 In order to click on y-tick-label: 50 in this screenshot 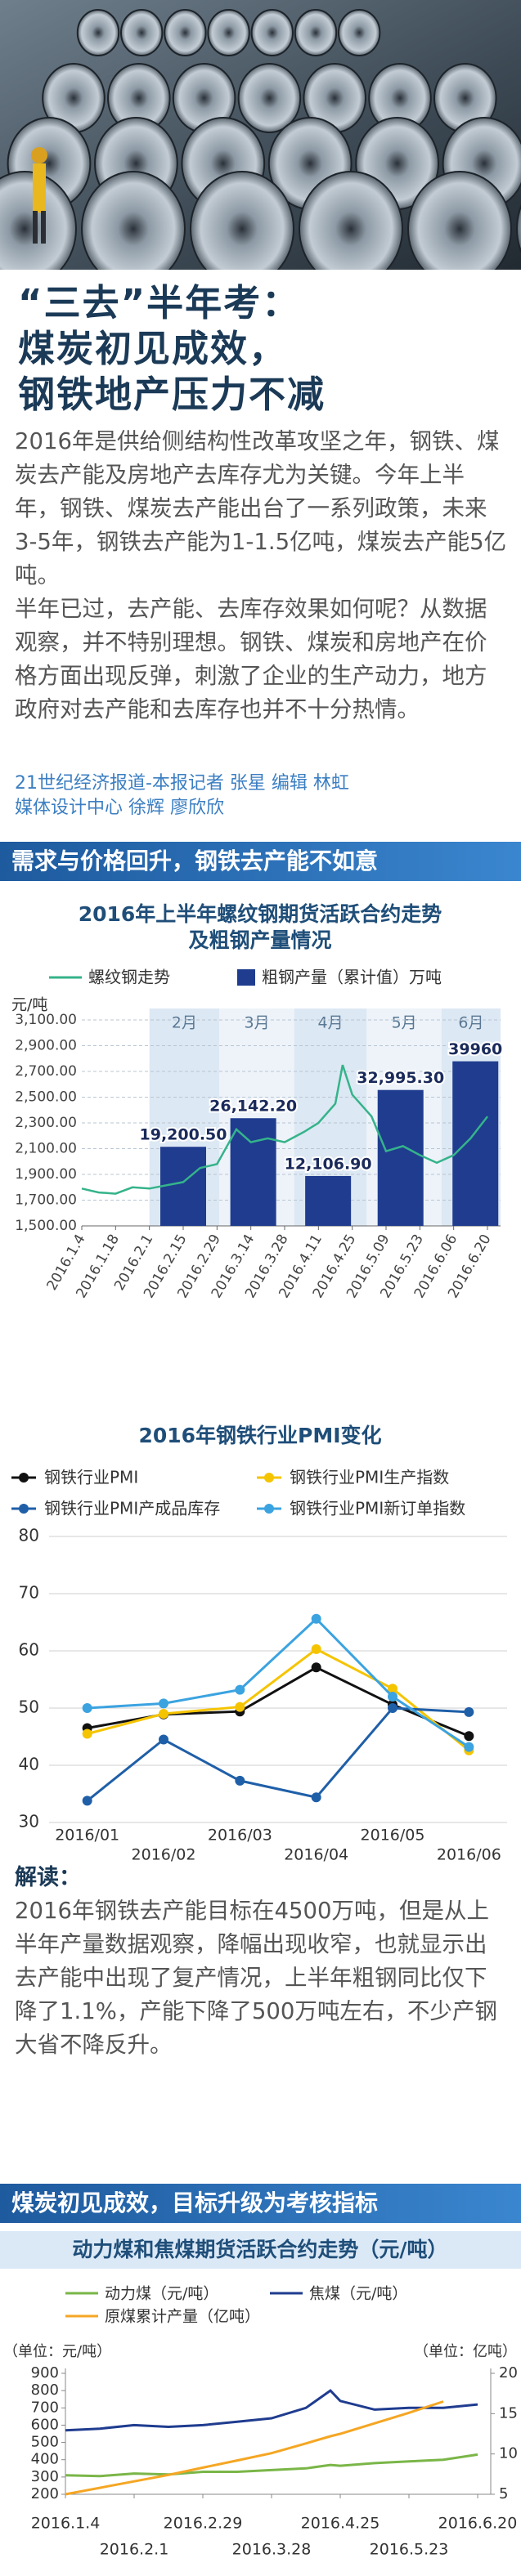, I will do `click(29, 1707)`.